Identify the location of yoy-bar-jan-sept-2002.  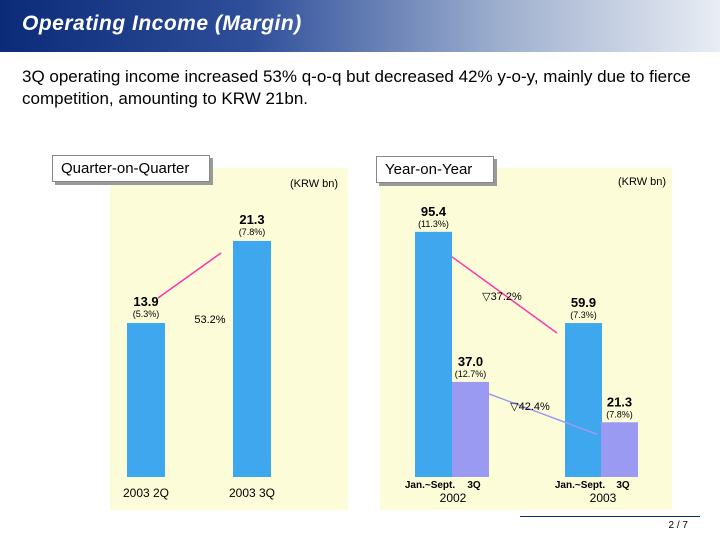
(433, 354).